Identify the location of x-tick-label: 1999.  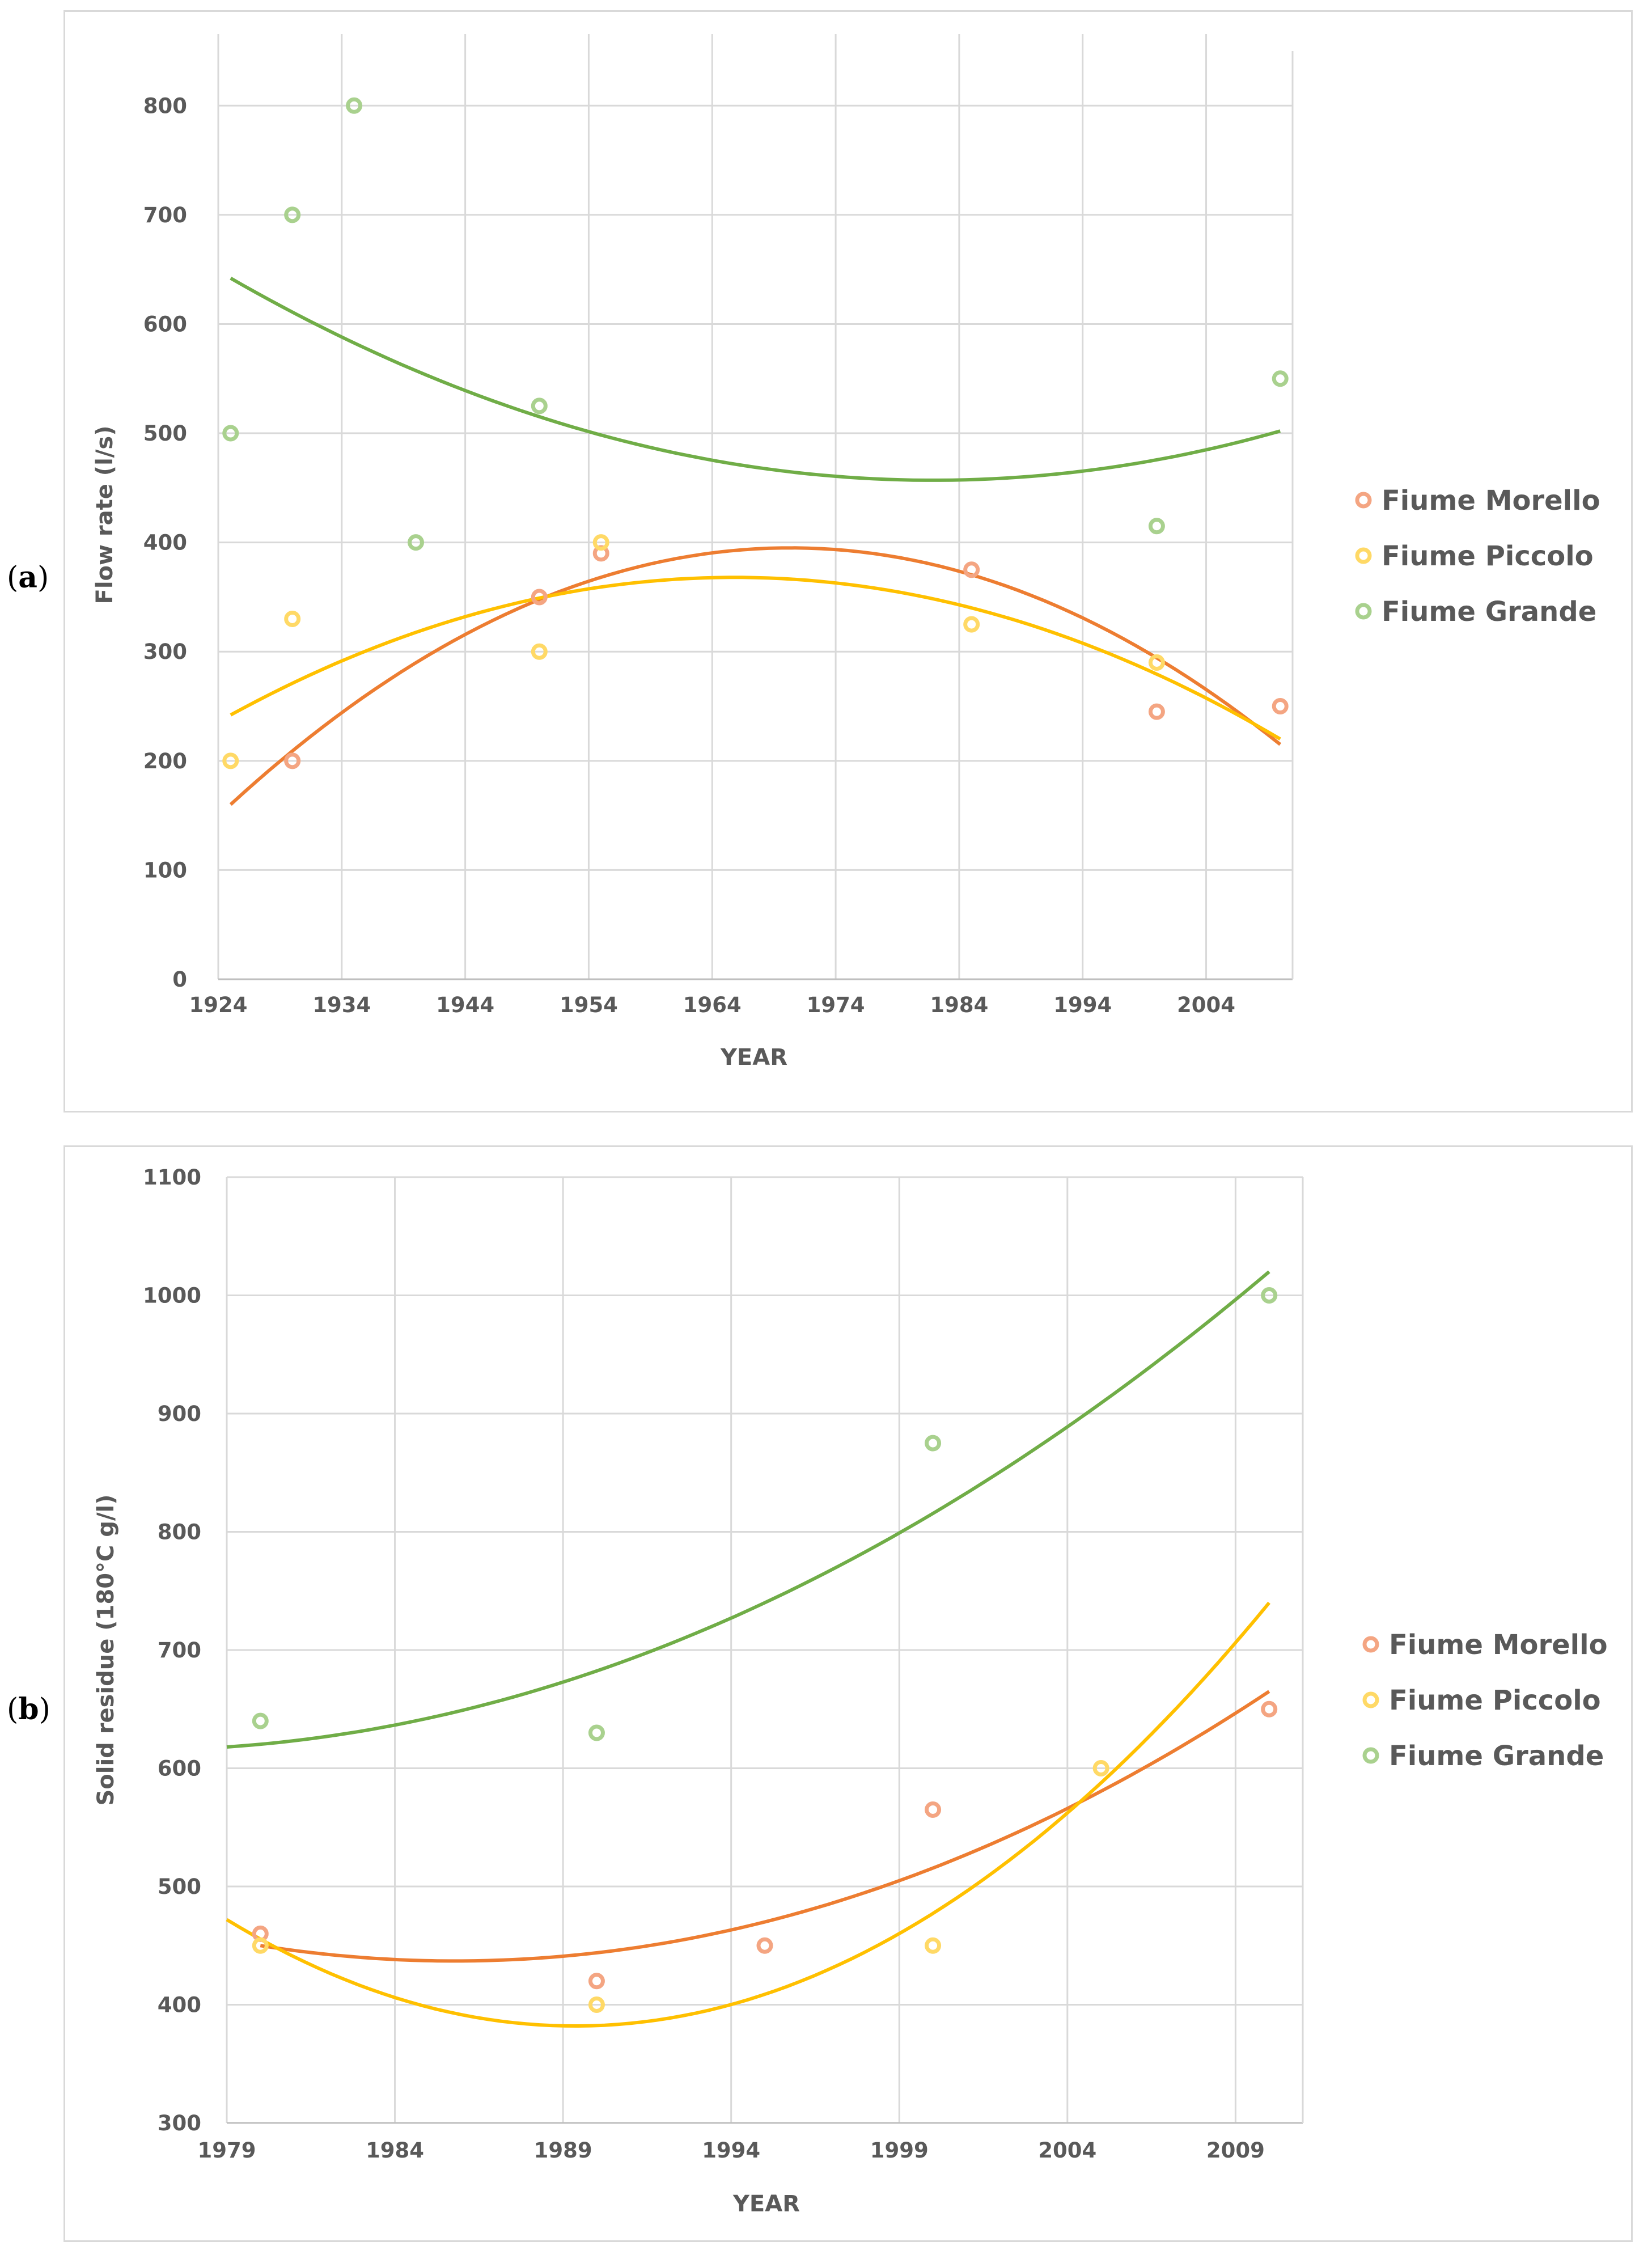
(899, 2150).